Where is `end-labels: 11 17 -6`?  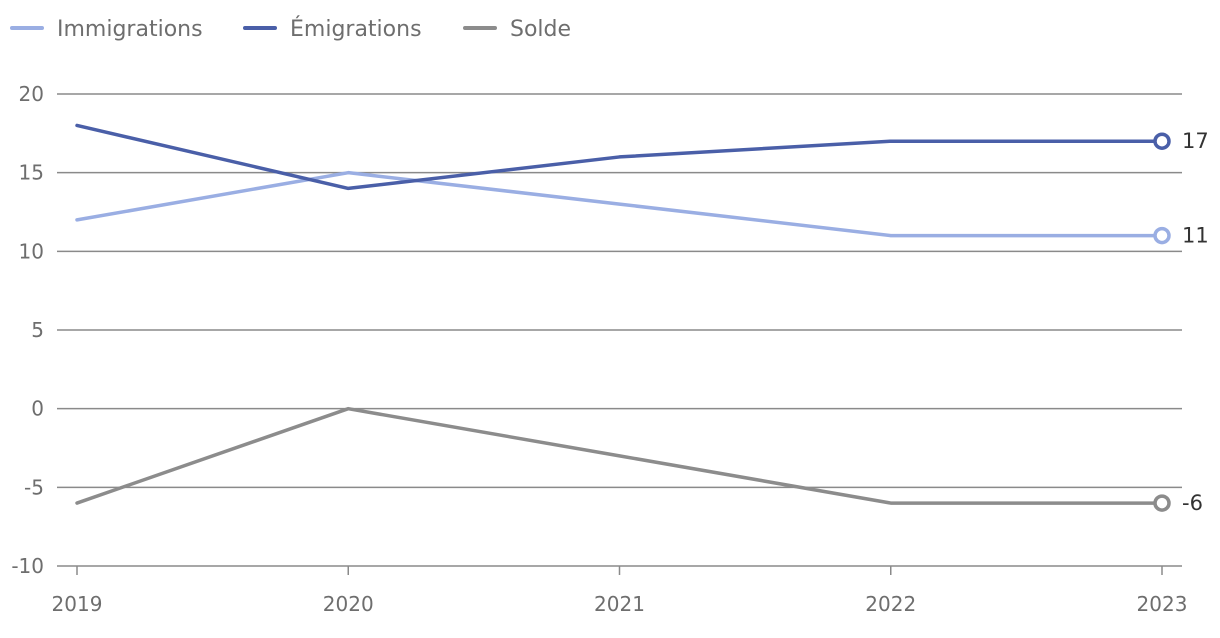 end-labels: 11 17 -6 is located at coordinates (1195, 322).